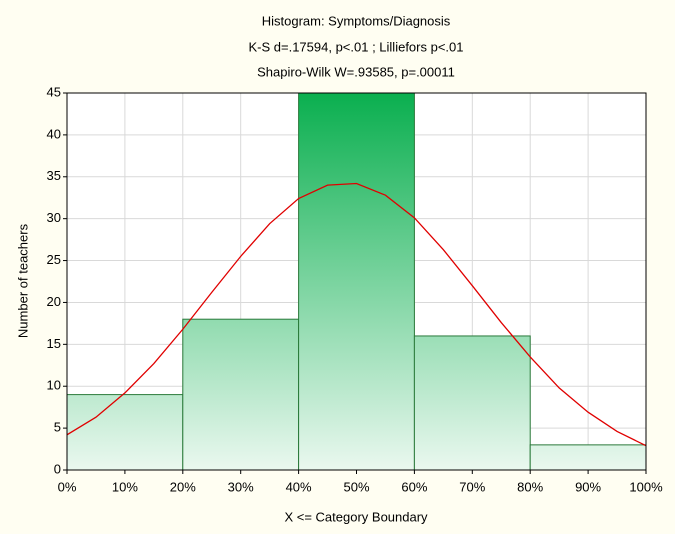 Image resolution: width=675 pixels, height=534 pixels. Describe the element at coordinates (54, 343) in the screenshot. I see `y-tick-label: 15` at that location.